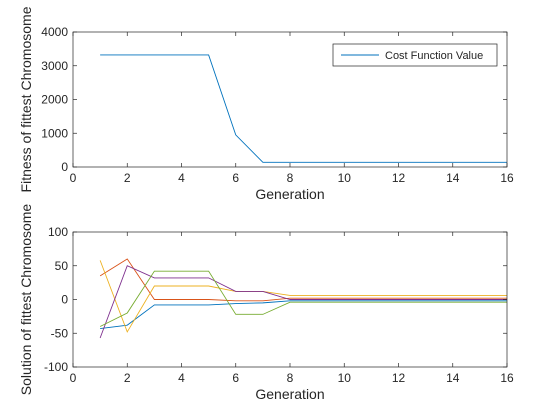 The width and height of the screenshot is (560, 420). I want to click on y-tick-label: 2000, so click(54, 100).